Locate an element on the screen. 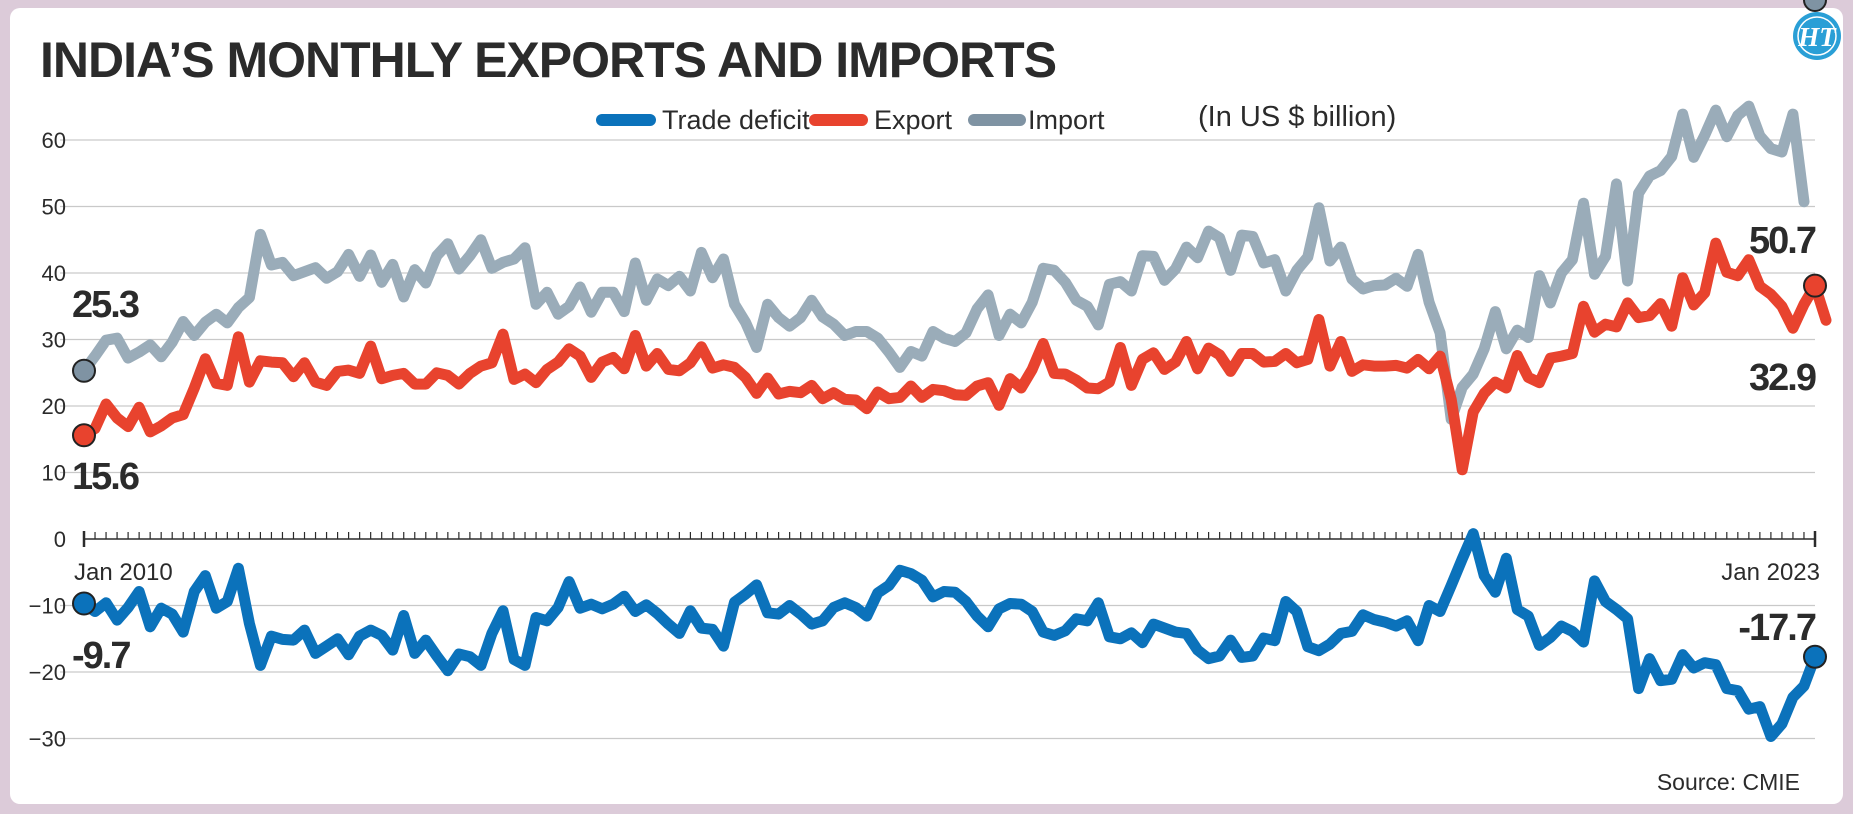  logo-text: HT is located at coordinates (1817, 37).